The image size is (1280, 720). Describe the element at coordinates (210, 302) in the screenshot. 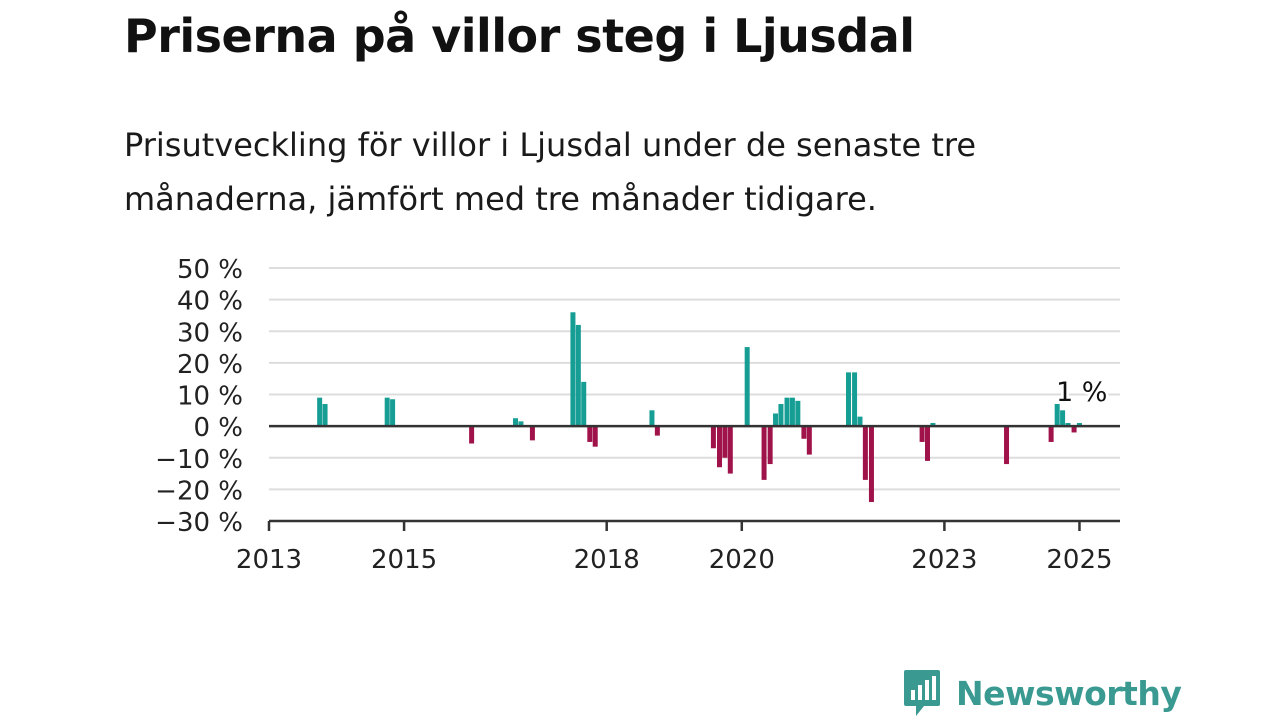

I see `y-tick-label: 40 %` at that location.